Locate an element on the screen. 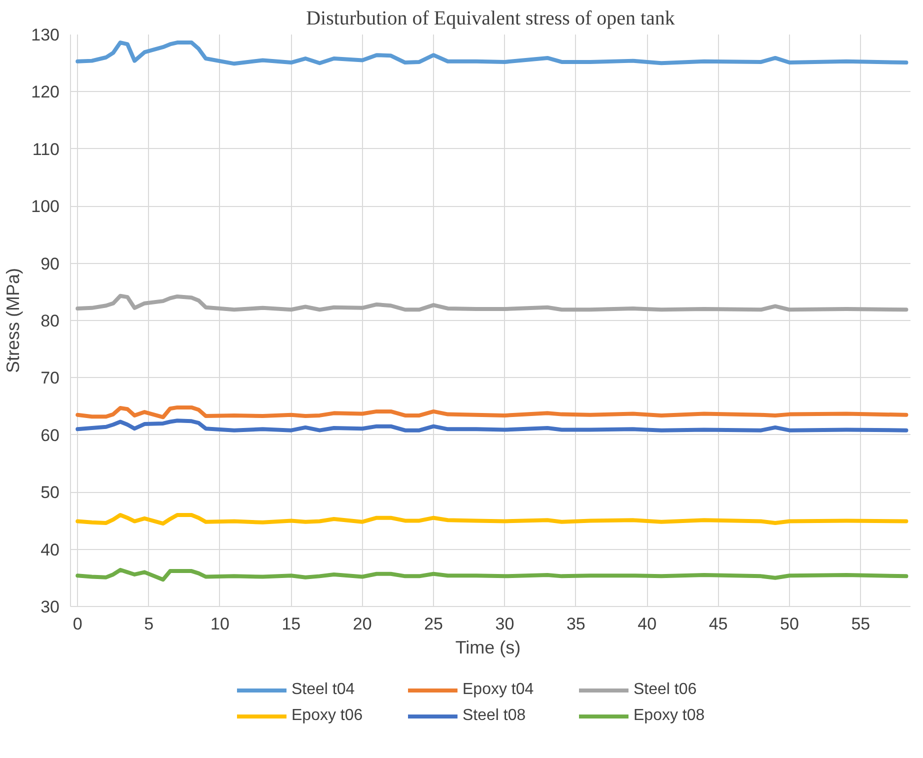 The height and width of the screenshot is (758, 923). x-tick-label: 0 is located at coordinates (77, 624).